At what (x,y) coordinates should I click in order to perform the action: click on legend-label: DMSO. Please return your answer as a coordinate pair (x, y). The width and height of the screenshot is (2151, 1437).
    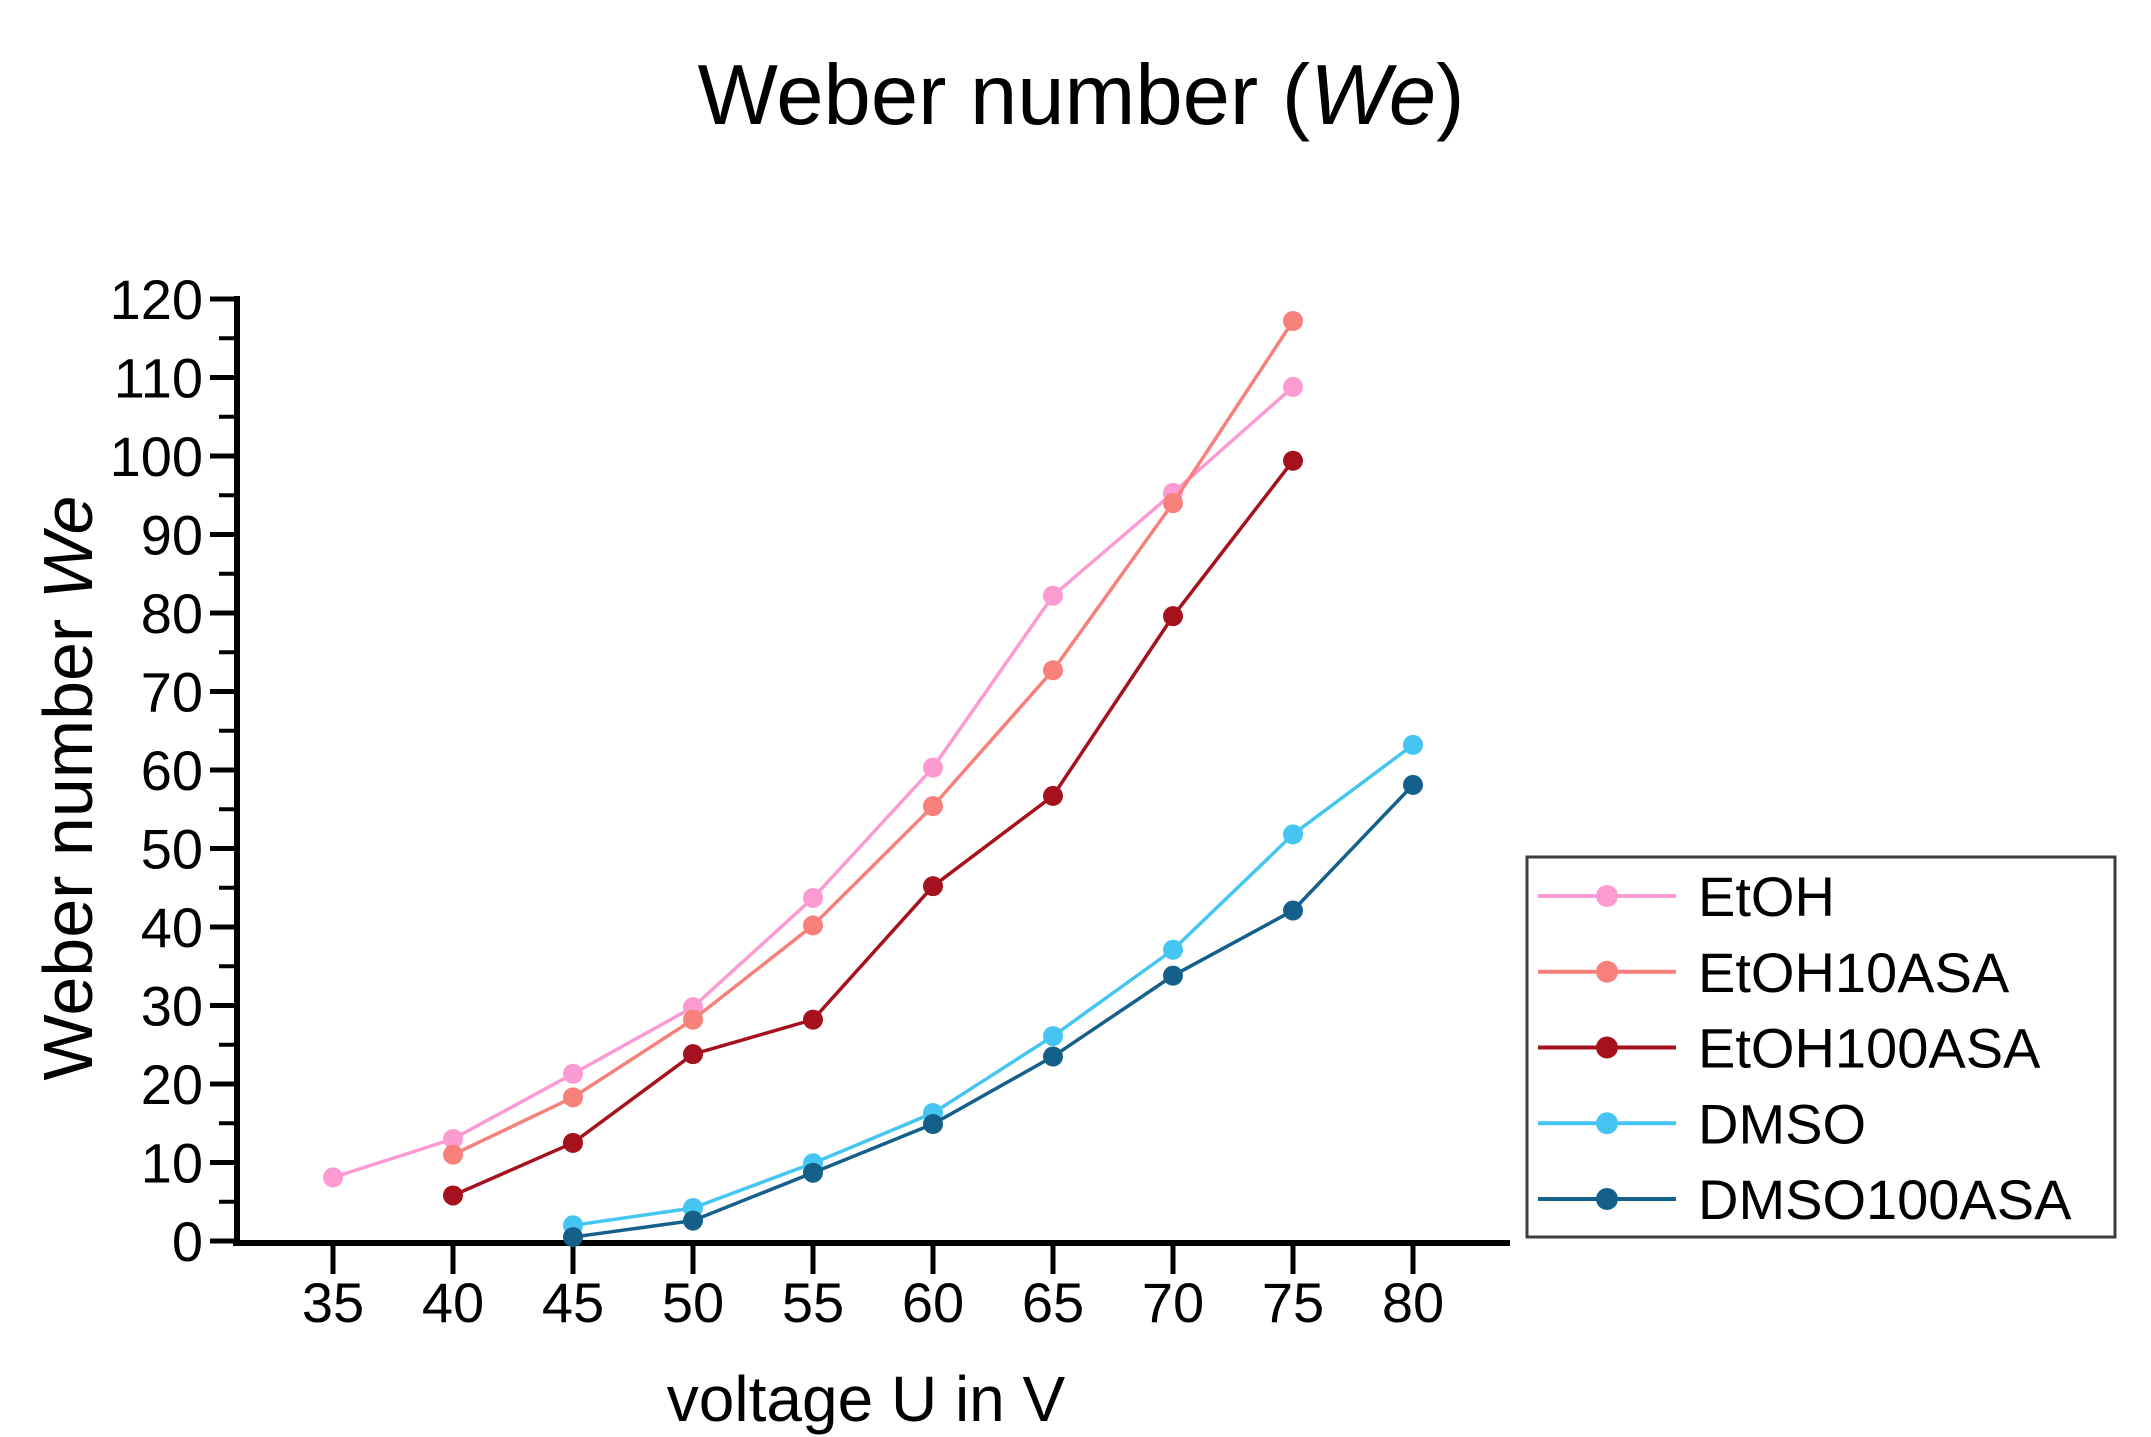
    Looking at the image, I should click on (1782, 1123).